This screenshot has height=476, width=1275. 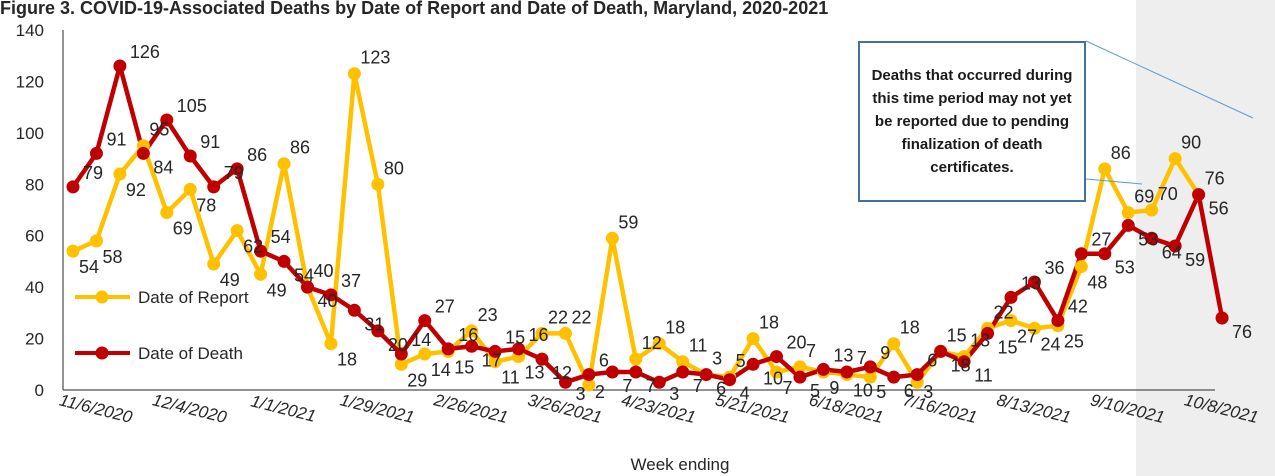 I want to click on data-label-death: 14, so click(x=421, y=340).